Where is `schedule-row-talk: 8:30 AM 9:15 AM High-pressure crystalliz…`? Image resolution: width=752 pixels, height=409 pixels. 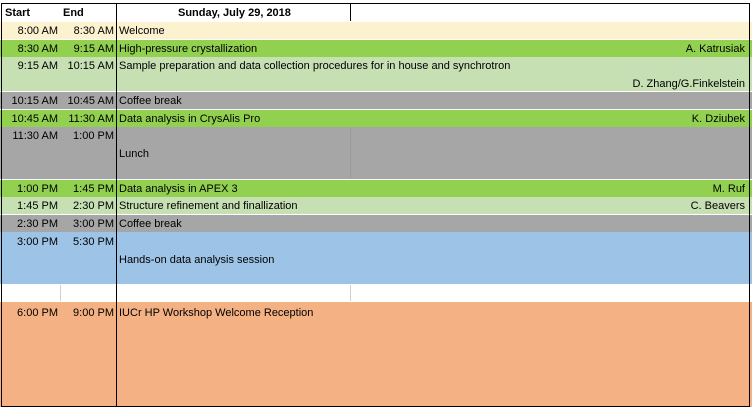 schedule-row-talk: 8:30 AM 9:15 AM High-pressure crystalliz… is located at coordinates (376, 48).